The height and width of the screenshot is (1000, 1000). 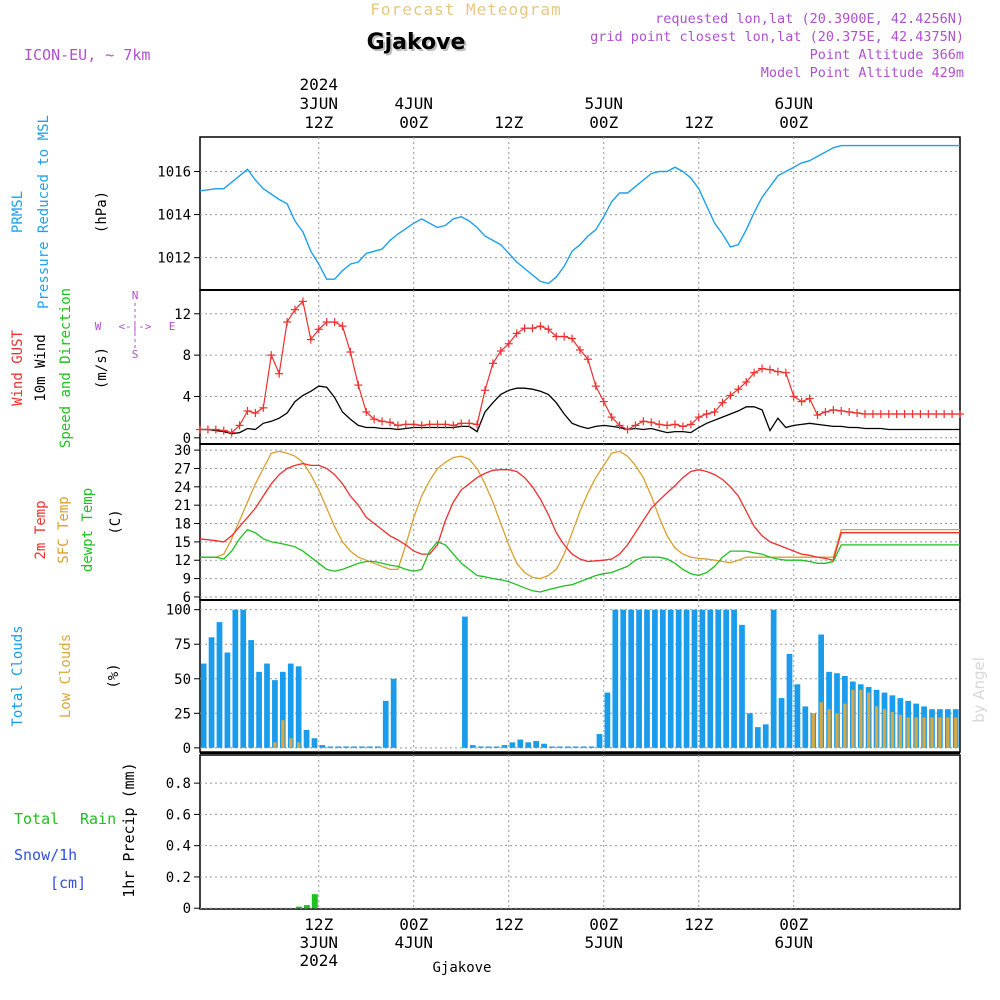 What do you see at coordinates (580, 560) in the screenshot?
I see `dewpt-line` at bounding box center [580, 560].